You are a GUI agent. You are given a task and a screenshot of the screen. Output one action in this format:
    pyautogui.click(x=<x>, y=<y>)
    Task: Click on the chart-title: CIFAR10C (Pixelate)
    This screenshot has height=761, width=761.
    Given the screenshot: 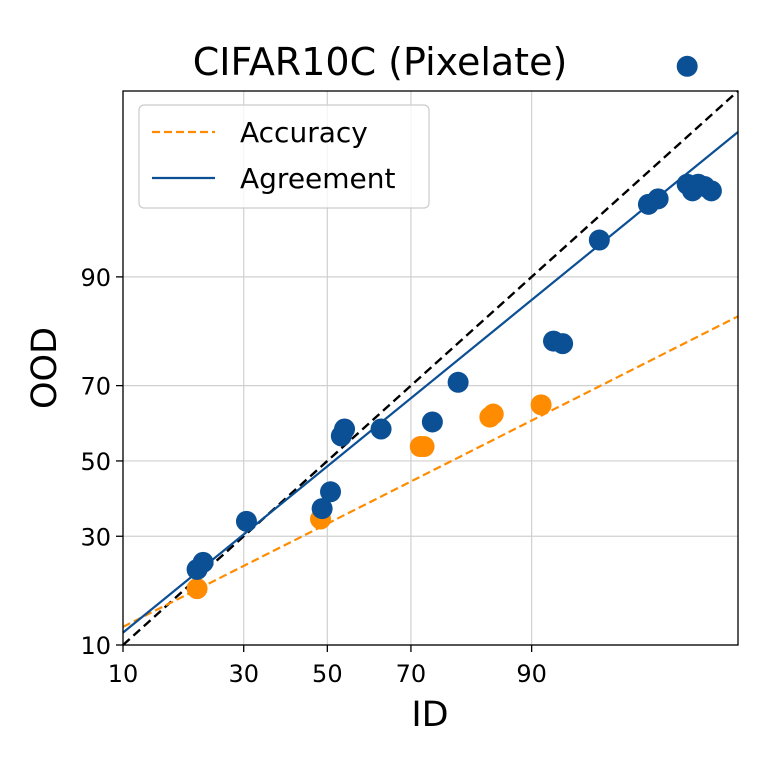 What is the action you would take?
    pyautogui.click(x=380, y=62)
    